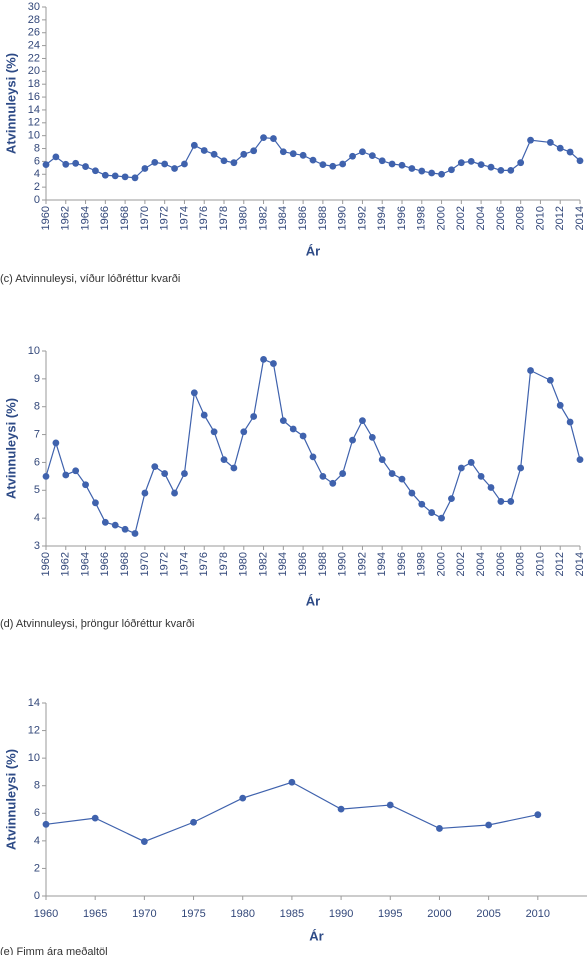 This screenshot has width=588, height=955. I want to click on x-tick-label: 1982, so click(263, 564).